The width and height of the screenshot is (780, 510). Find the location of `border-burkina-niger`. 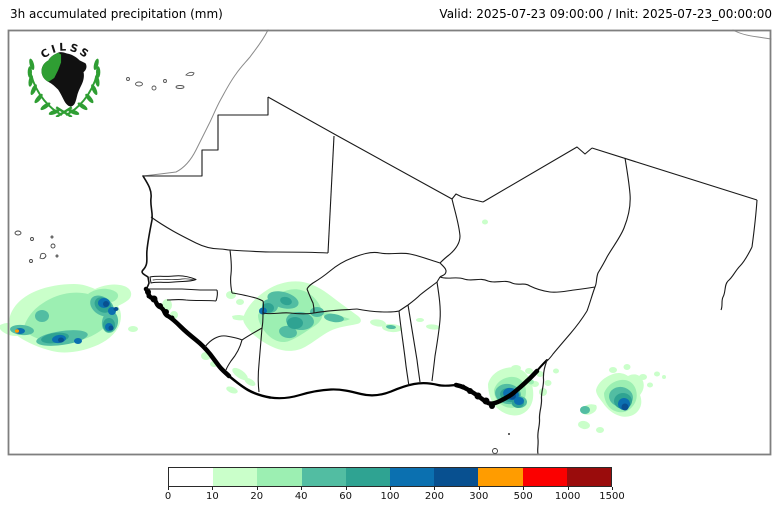

border-burkina-niger is located at coordinates (443, 270).